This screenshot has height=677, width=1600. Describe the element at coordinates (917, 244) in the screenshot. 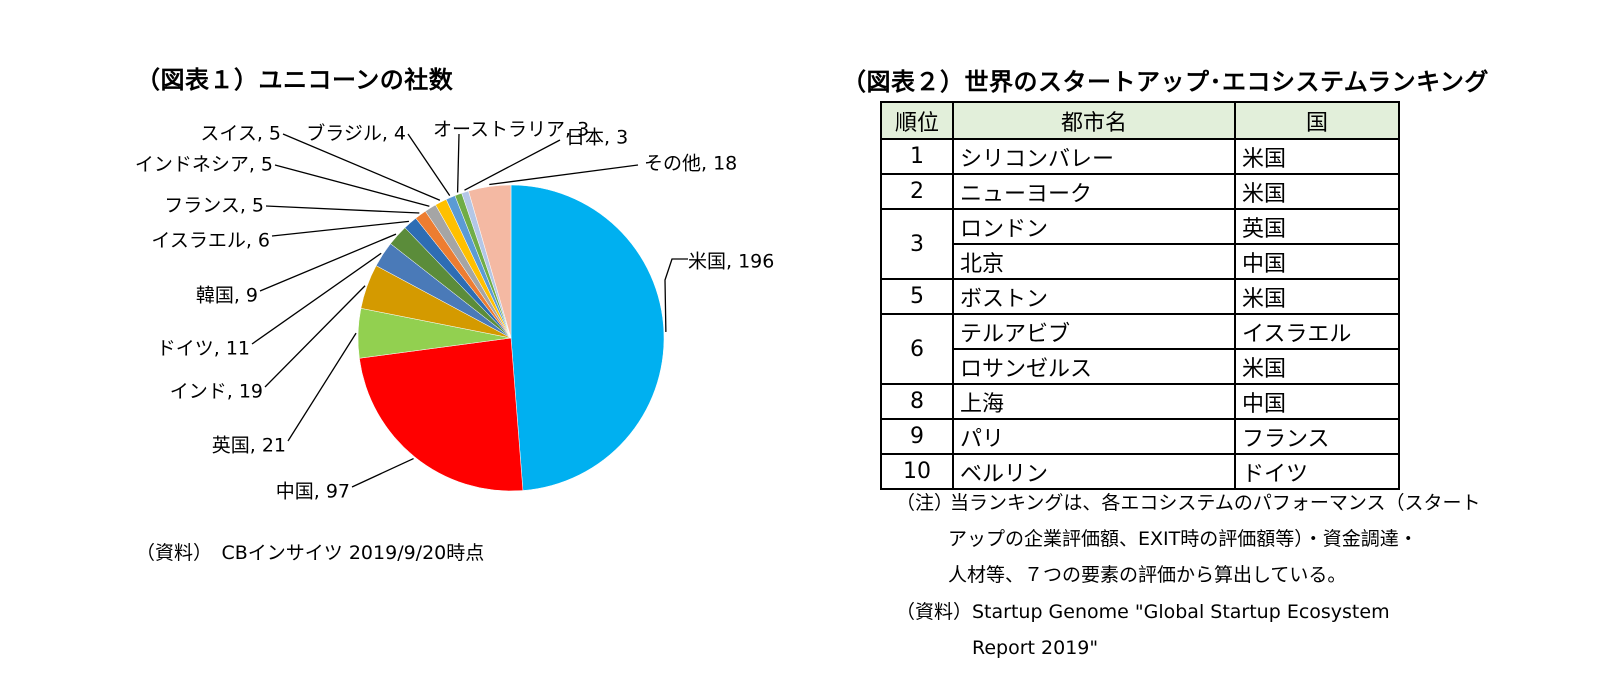

I see `rank-cell: 3` at that location.